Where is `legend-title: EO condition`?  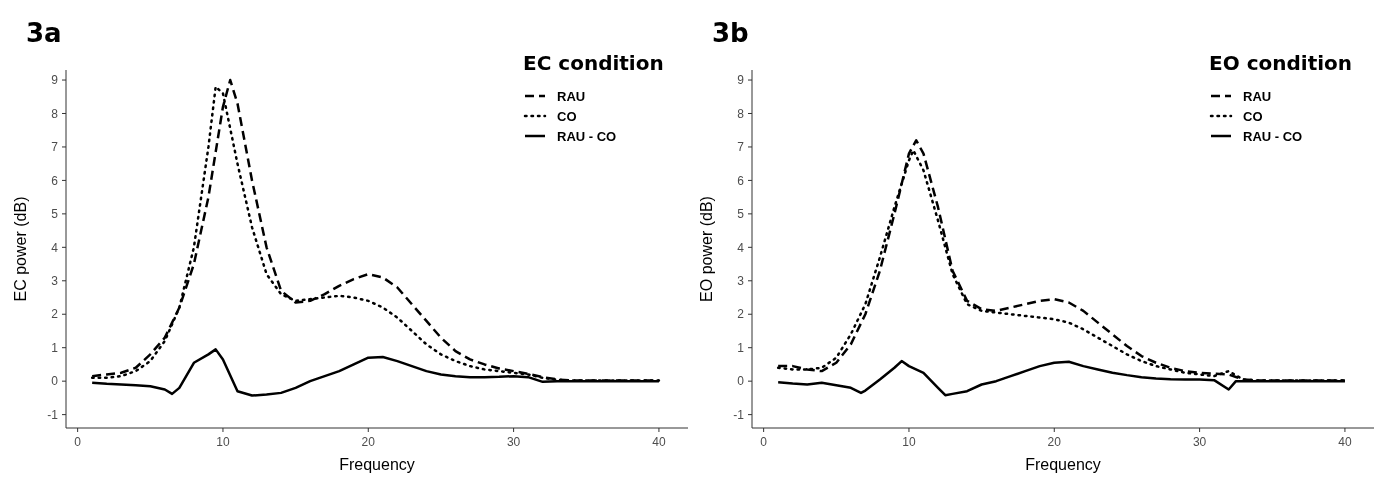
legend-title: EO condition is located at coordinates (1281, 63).